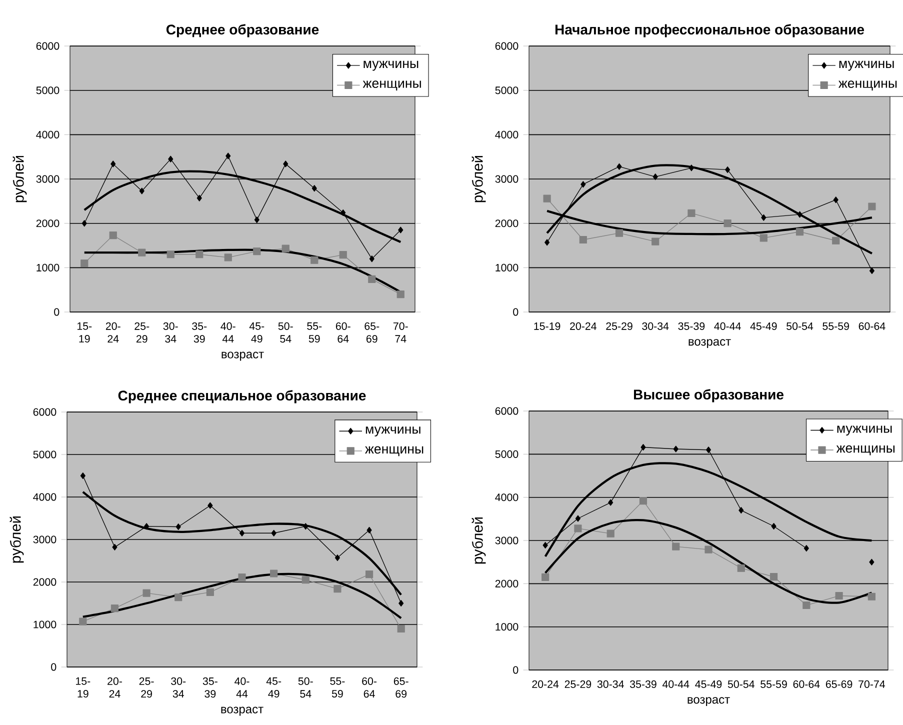 The image size is (903, 725). Describe the element at coordinates (709, 395) in the screenshot. I see `chart-title: Высшее образование` at that location.